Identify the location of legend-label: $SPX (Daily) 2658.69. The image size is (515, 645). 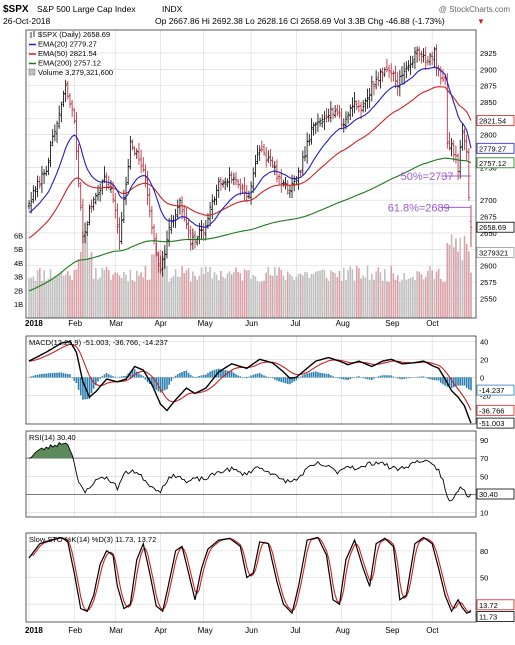
(74, 34).